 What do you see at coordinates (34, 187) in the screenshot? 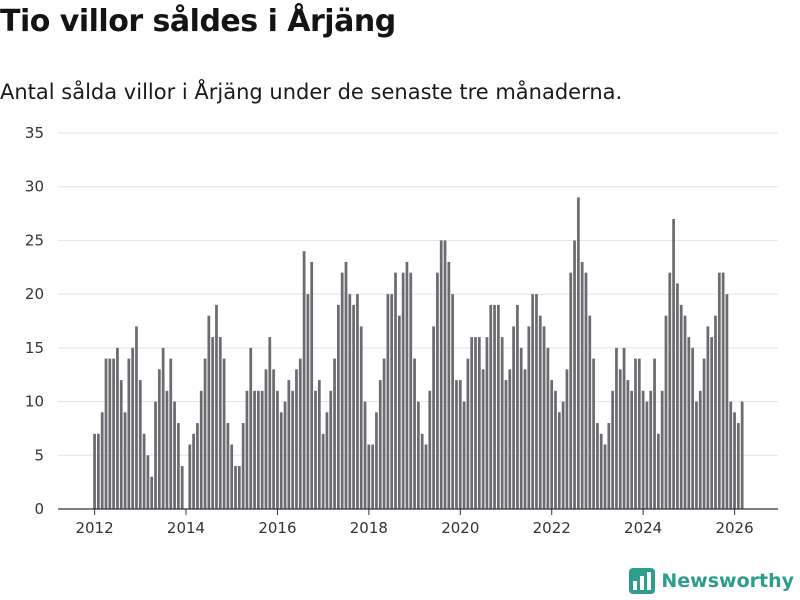
I see `y-tick-label: 30` at bounding box center [34, 187].